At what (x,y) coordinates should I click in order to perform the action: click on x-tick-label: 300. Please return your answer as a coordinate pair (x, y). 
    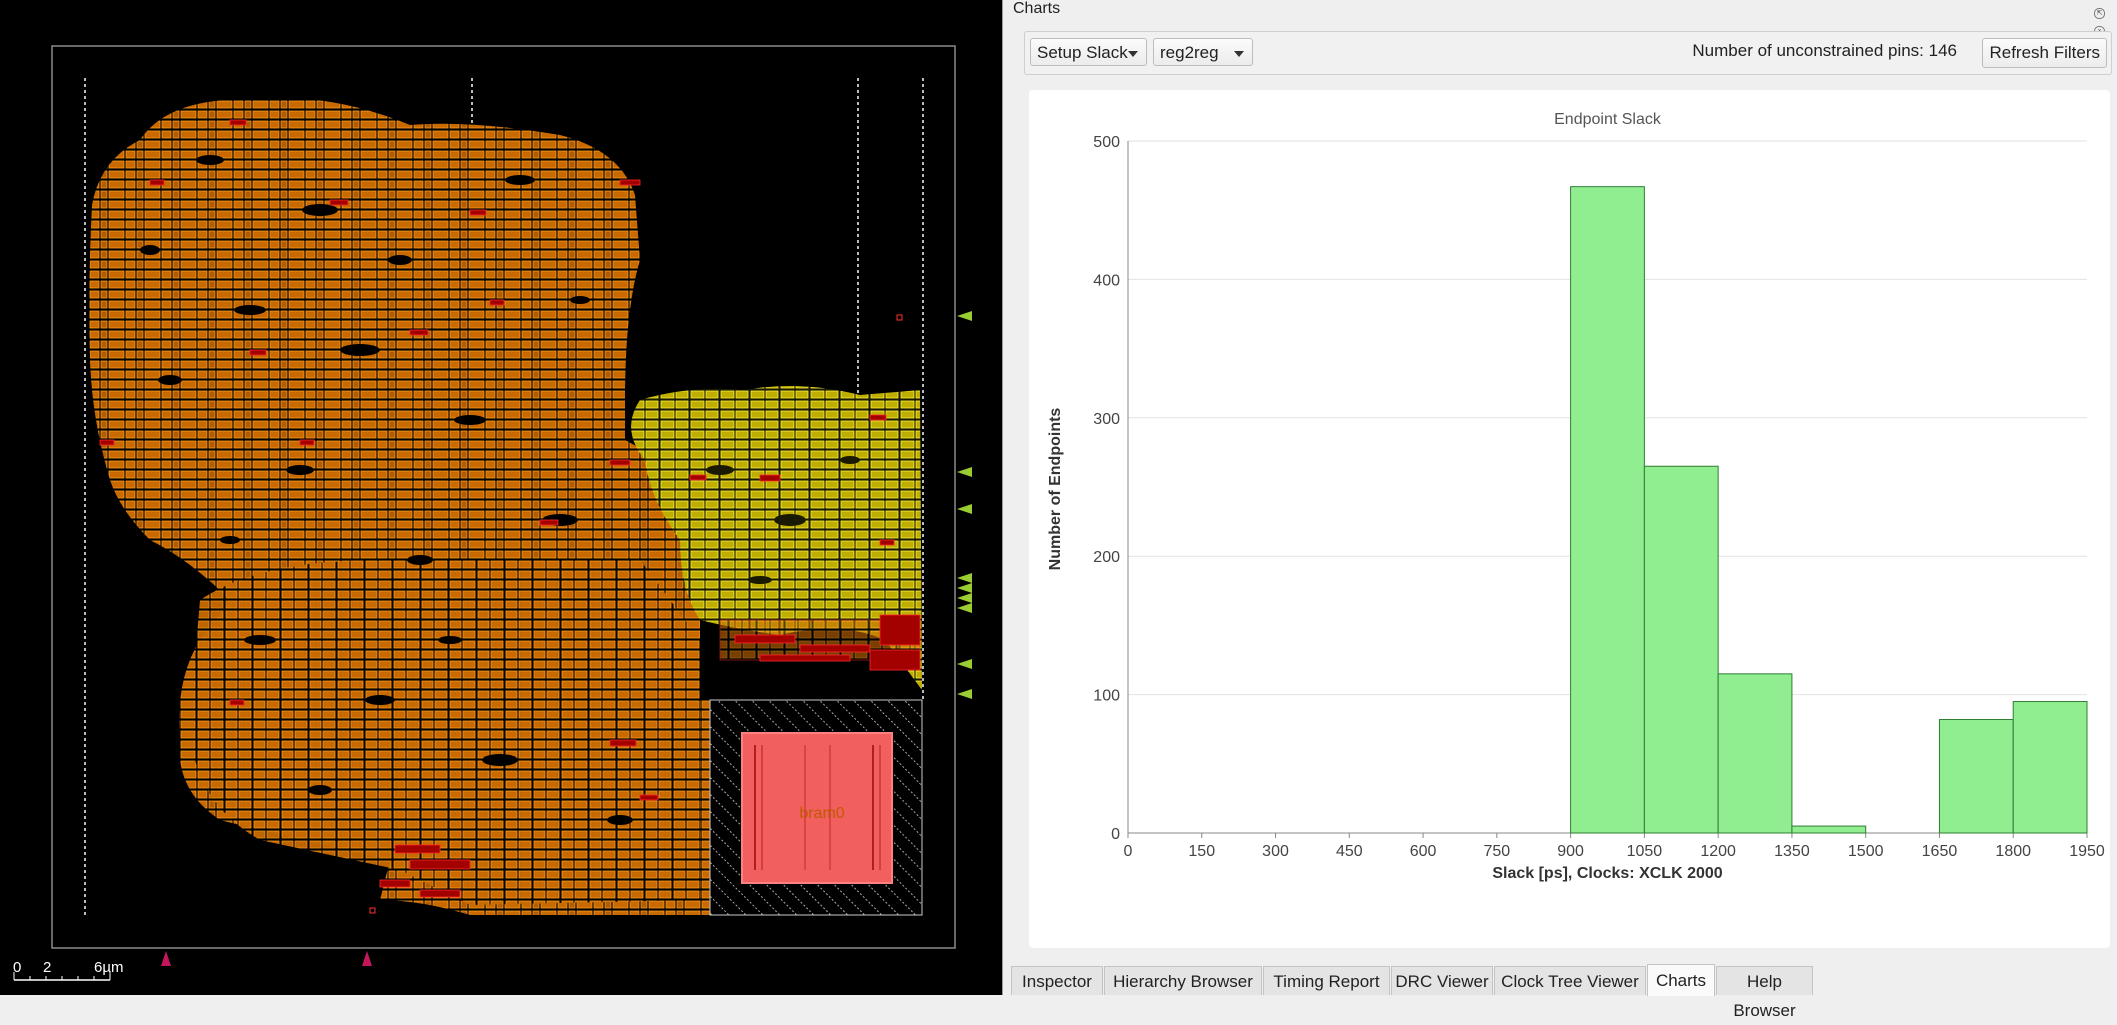
    Looking at the image, I should click on (1275, 851).